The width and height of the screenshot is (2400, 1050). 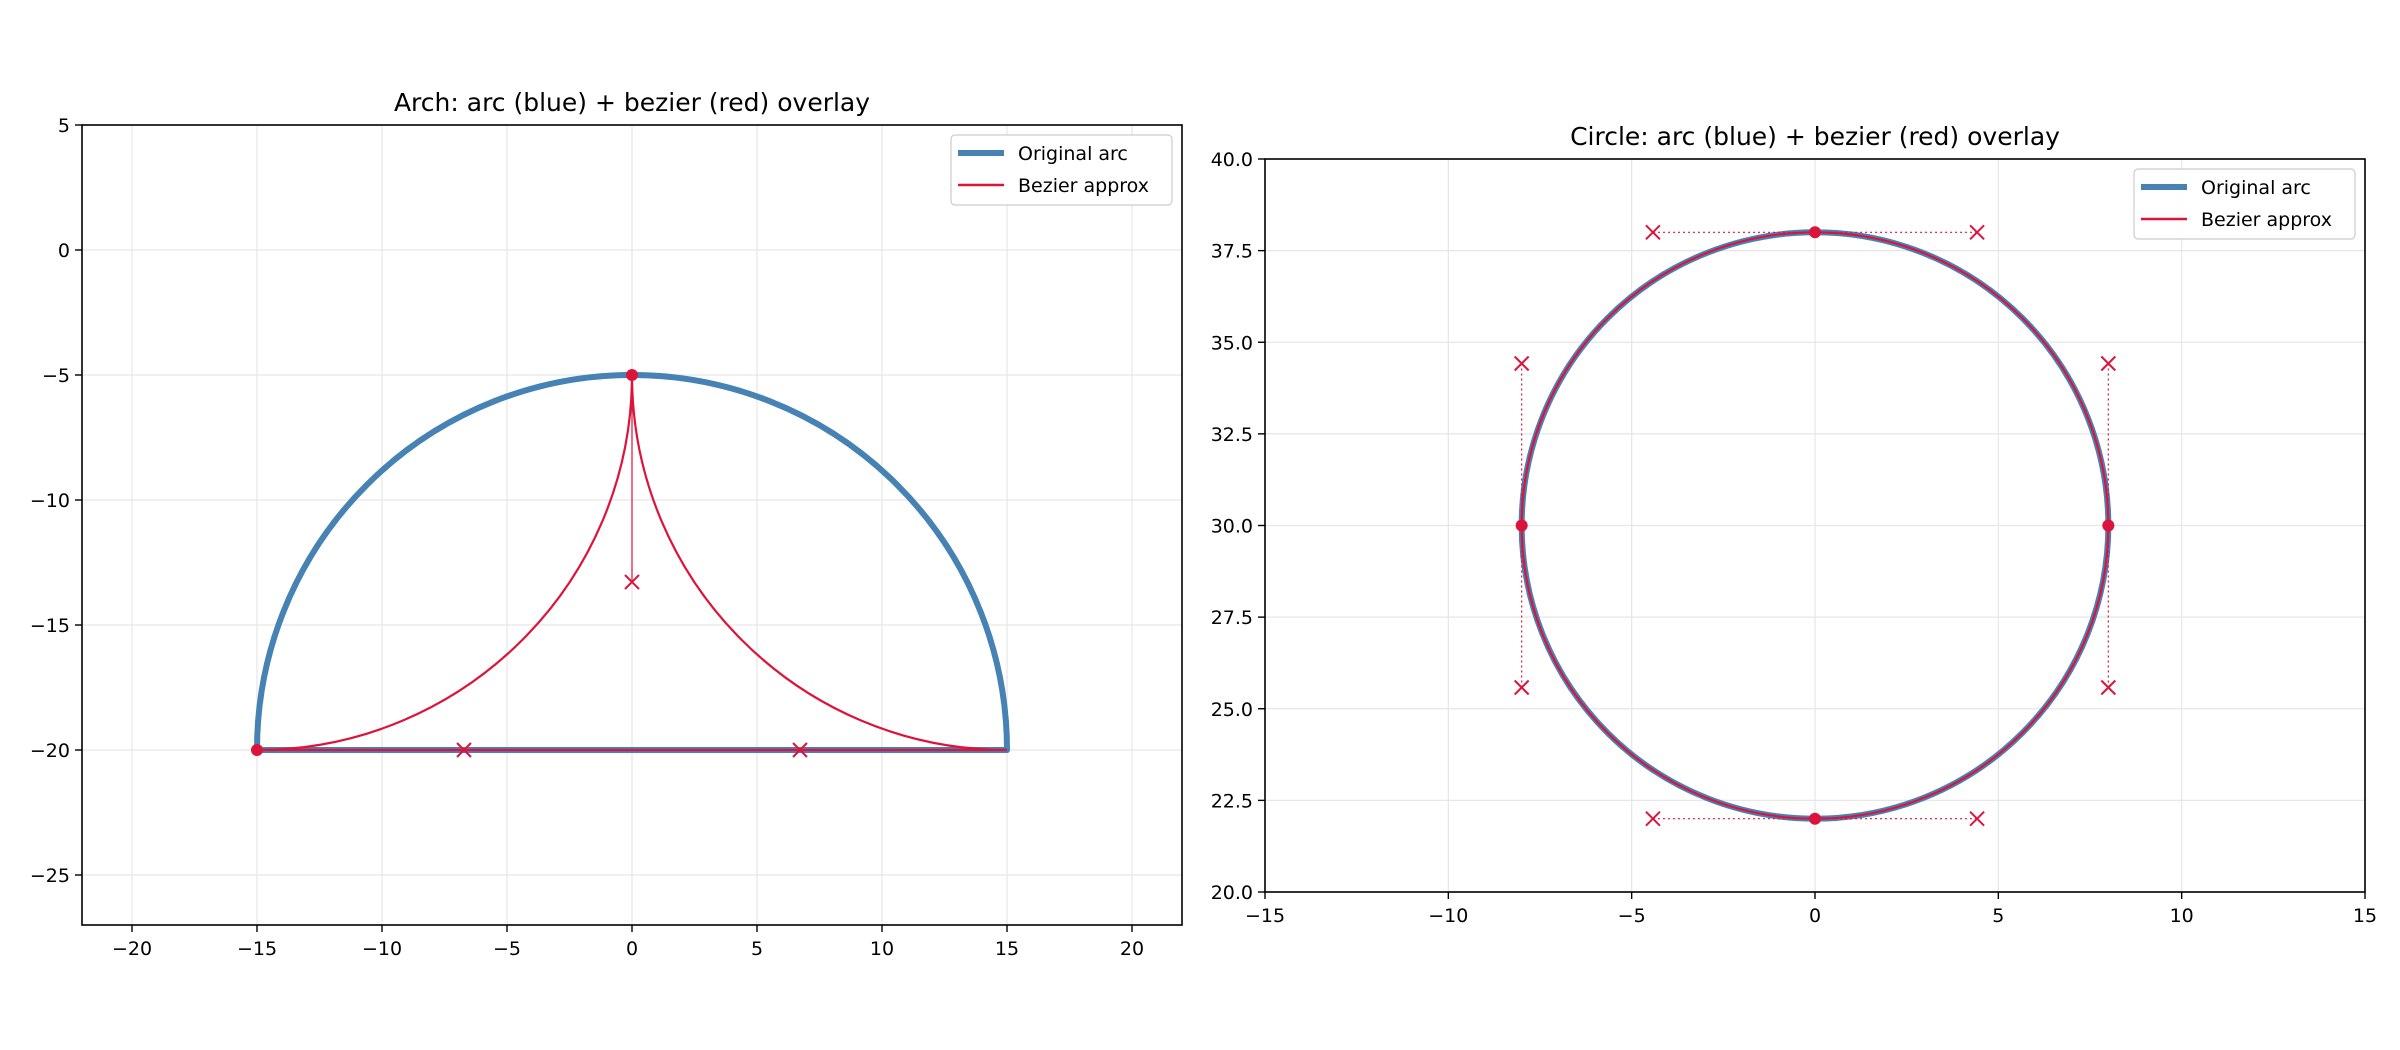 I want to click on arch-x-tick-label: 20, so click(x=1132, y=949).